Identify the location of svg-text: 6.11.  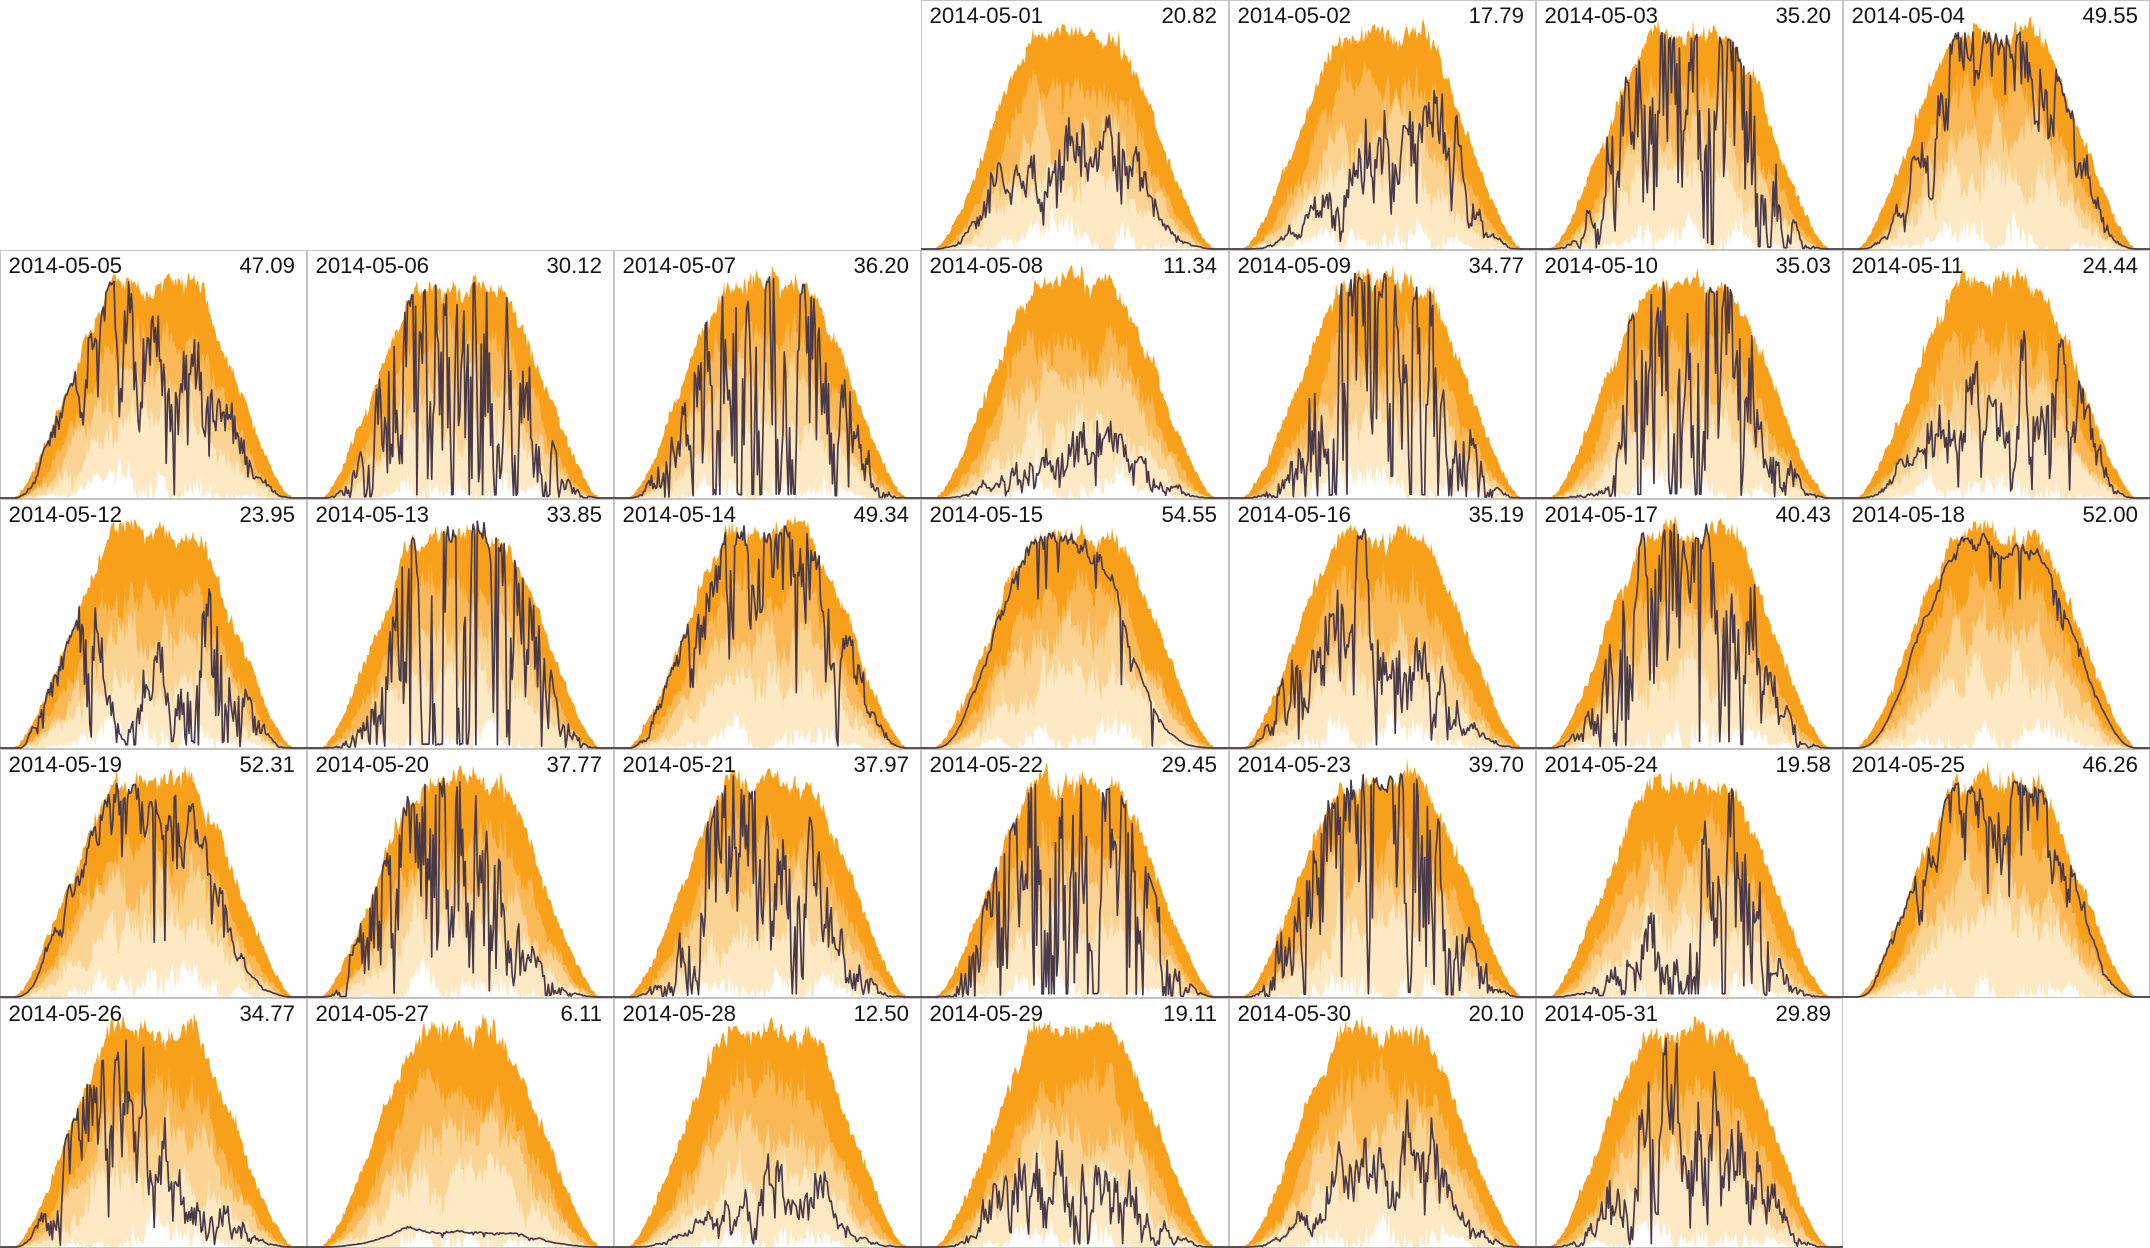
(581, 1013).